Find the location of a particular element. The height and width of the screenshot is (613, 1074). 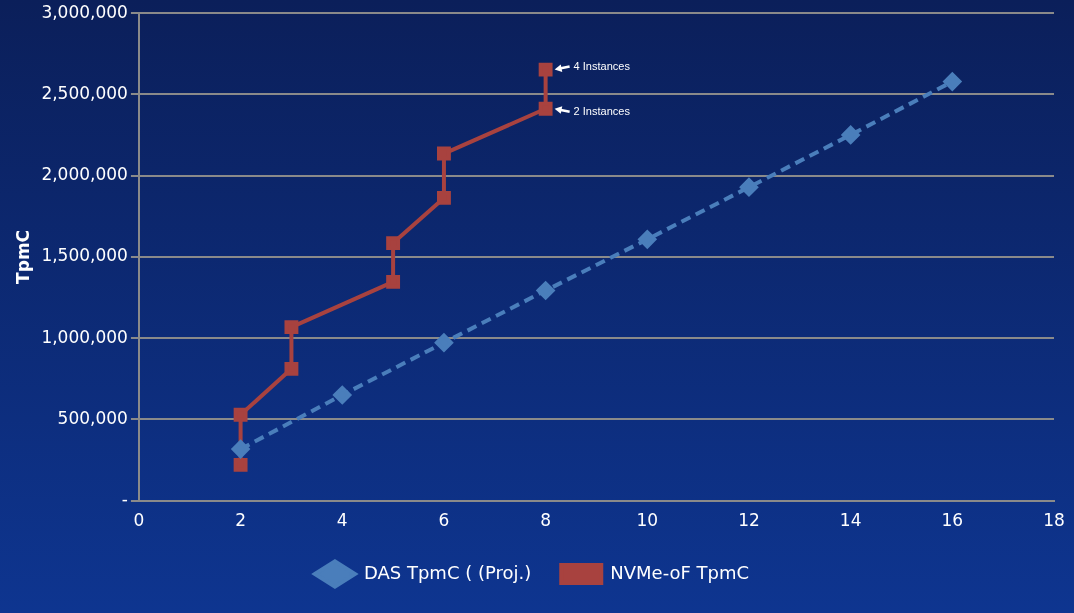

y-tick-label: 3,000,000 is located at coordinates (84, 11).